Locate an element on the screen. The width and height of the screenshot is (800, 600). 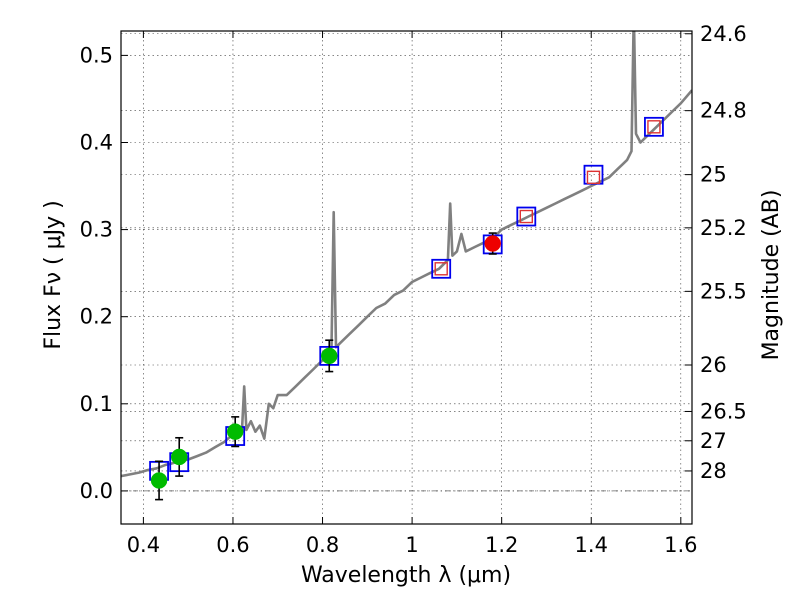
y2-tick-label: 26.5 is located at coordinates (723, 411).